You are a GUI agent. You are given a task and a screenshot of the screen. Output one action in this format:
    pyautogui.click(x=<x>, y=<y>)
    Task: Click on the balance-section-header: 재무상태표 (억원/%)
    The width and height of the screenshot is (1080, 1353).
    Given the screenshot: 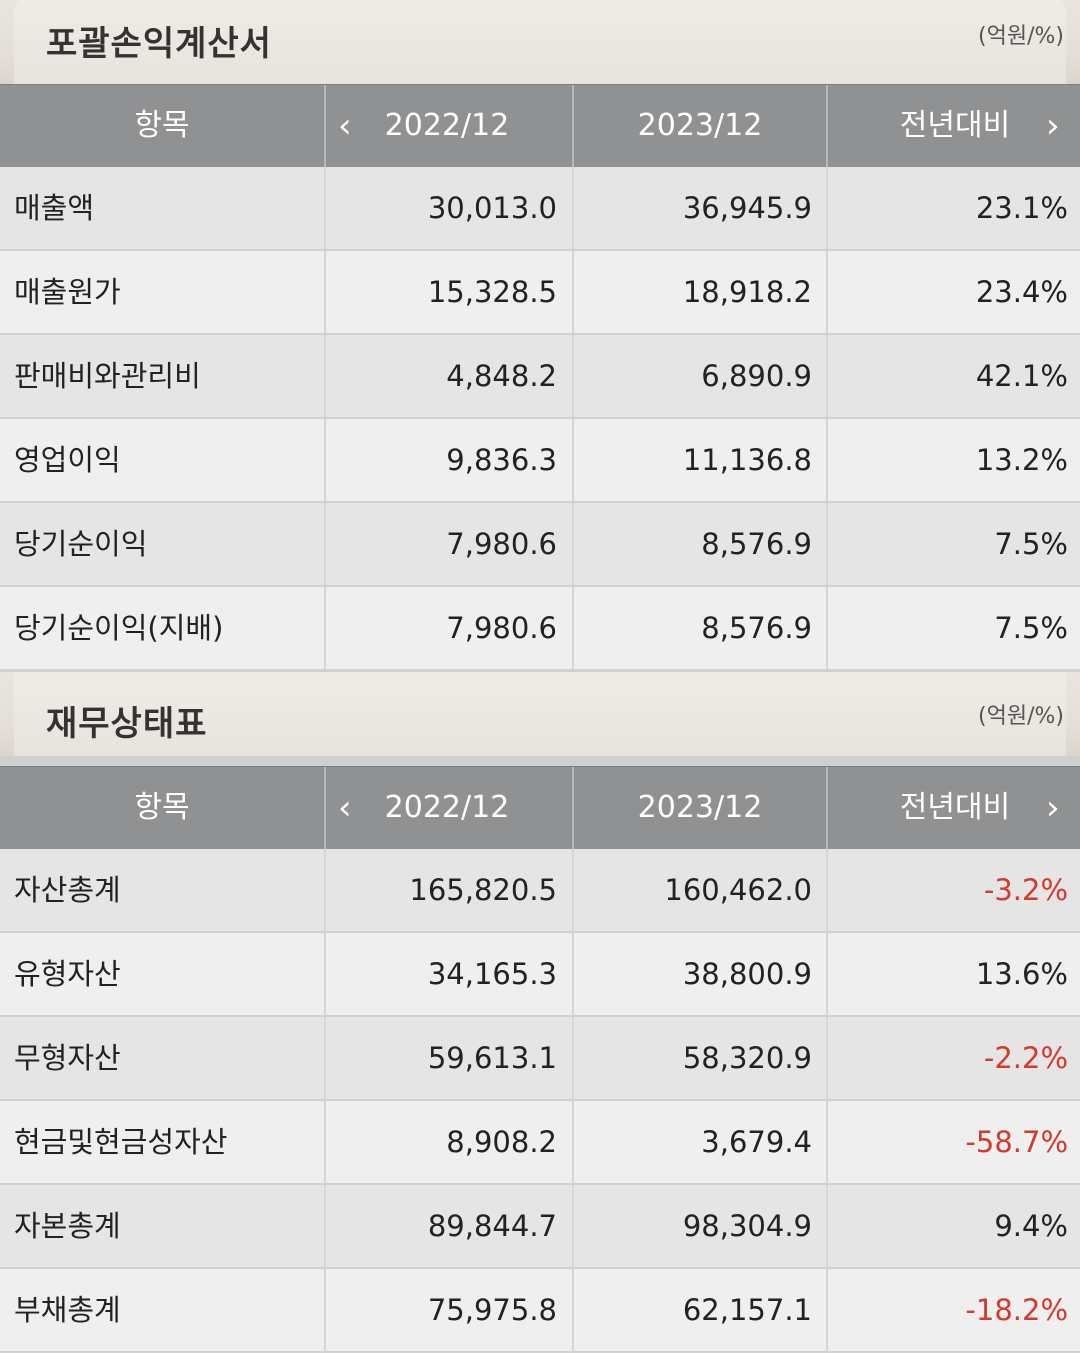 What is the action you would take?
    pyautogui.click(x=540, y=714)
    